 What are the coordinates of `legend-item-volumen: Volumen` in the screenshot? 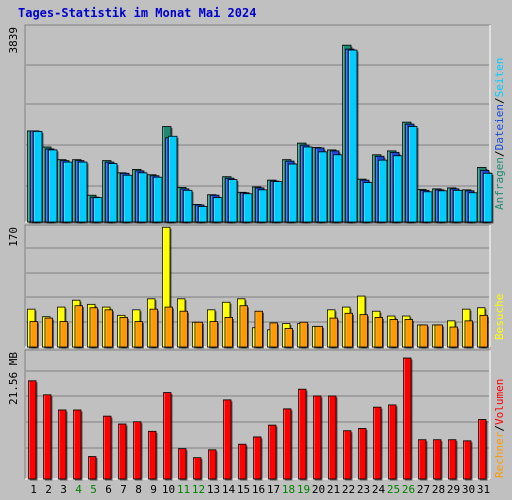 It's located at (499, 402).